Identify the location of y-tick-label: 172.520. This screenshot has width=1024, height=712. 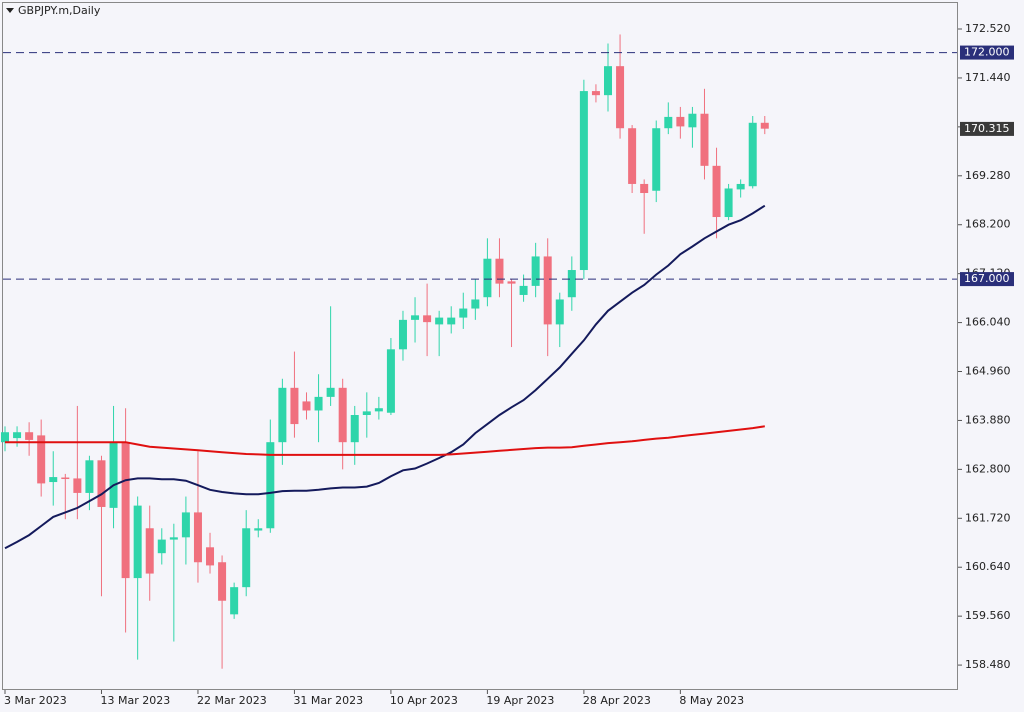
(988, 28).